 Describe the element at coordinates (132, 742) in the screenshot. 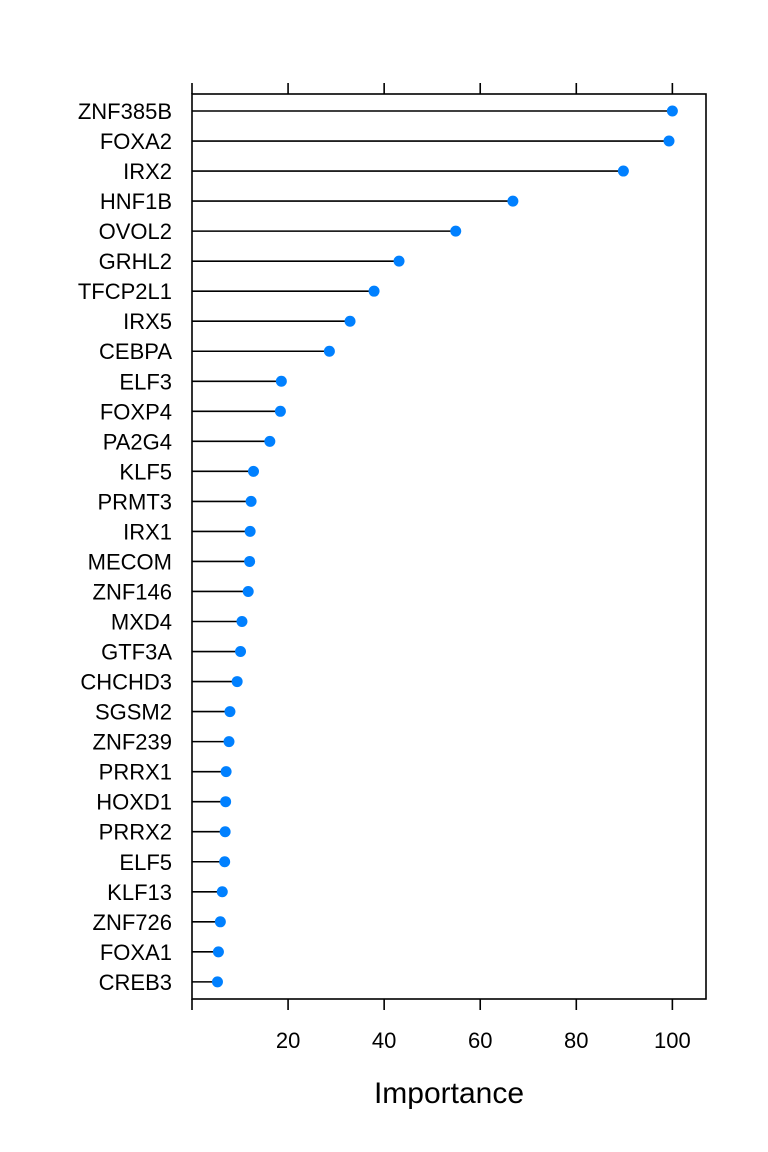

I see `category-label: ZNF239` at that location.